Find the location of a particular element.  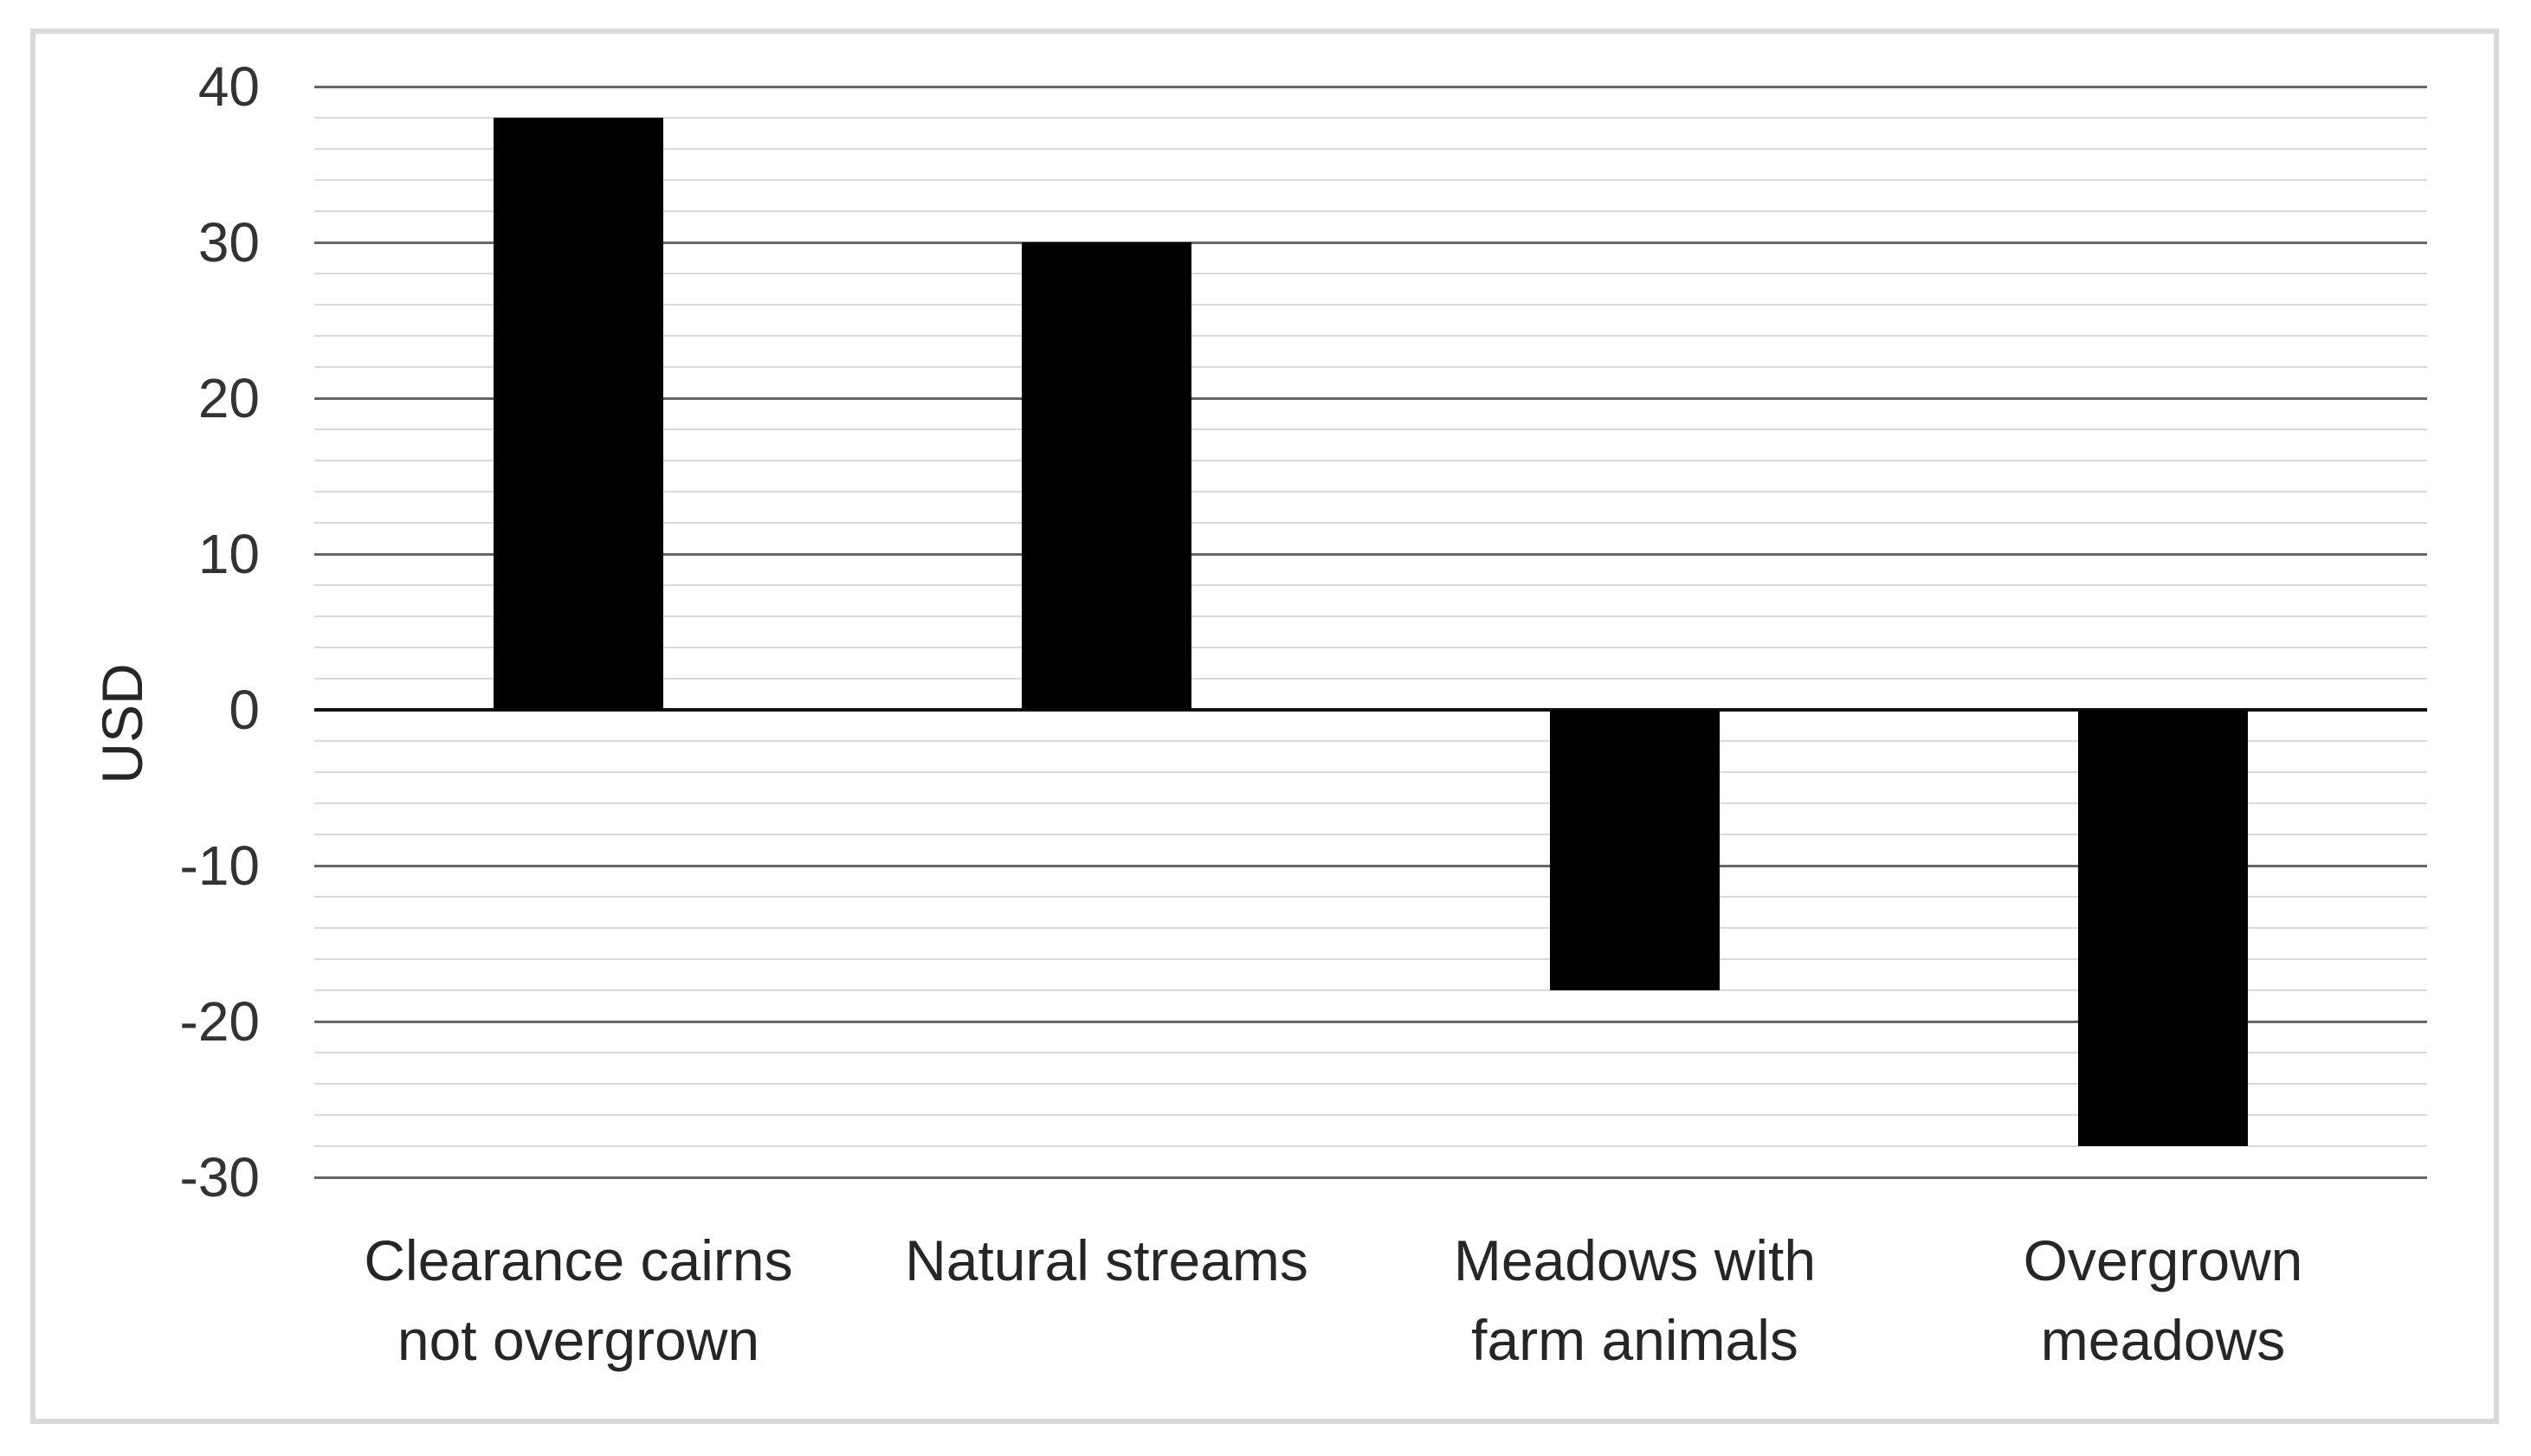

category-label-line: farm animals is located at coordinates (1635, 1340).